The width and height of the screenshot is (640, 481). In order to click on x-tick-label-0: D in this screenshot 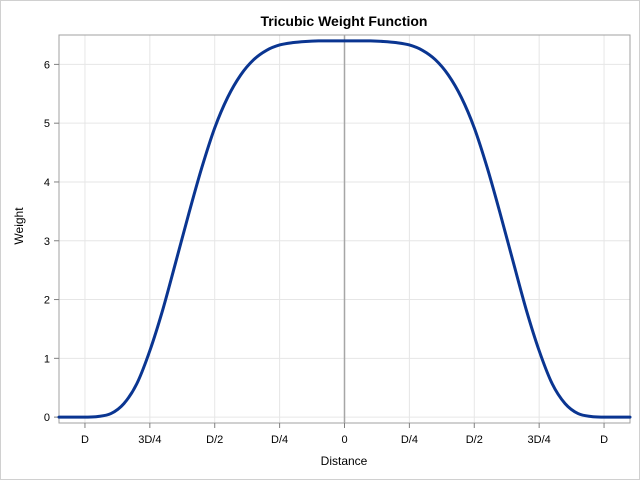, I will do `click(85, 440)`.